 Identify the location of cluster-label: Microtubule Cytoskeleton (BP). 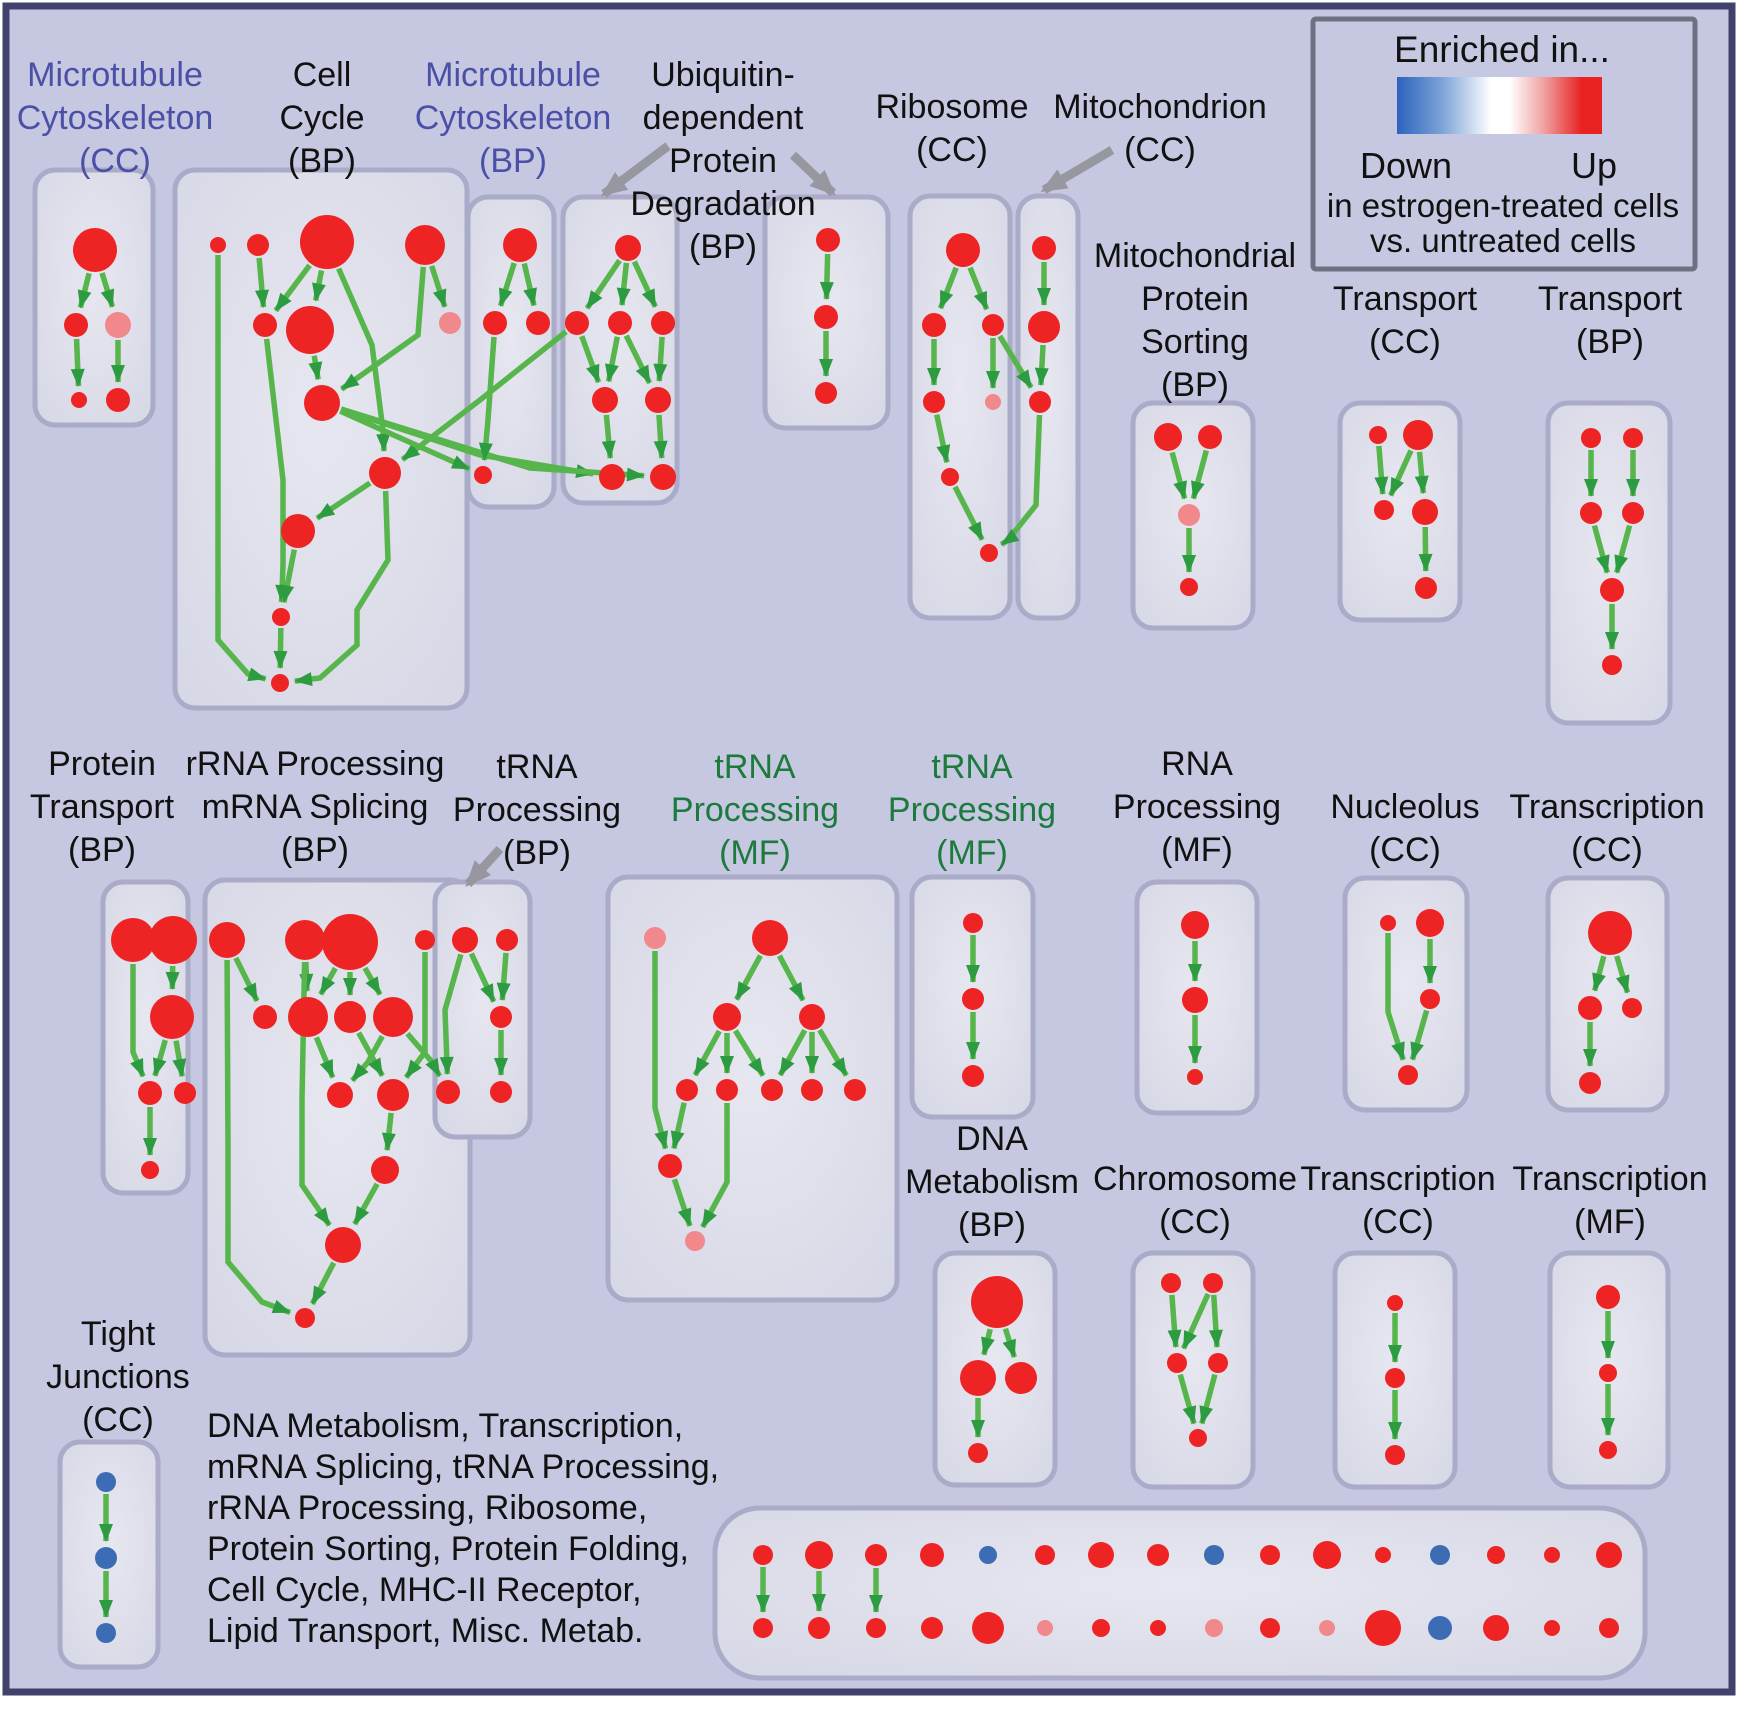
(513, 118).